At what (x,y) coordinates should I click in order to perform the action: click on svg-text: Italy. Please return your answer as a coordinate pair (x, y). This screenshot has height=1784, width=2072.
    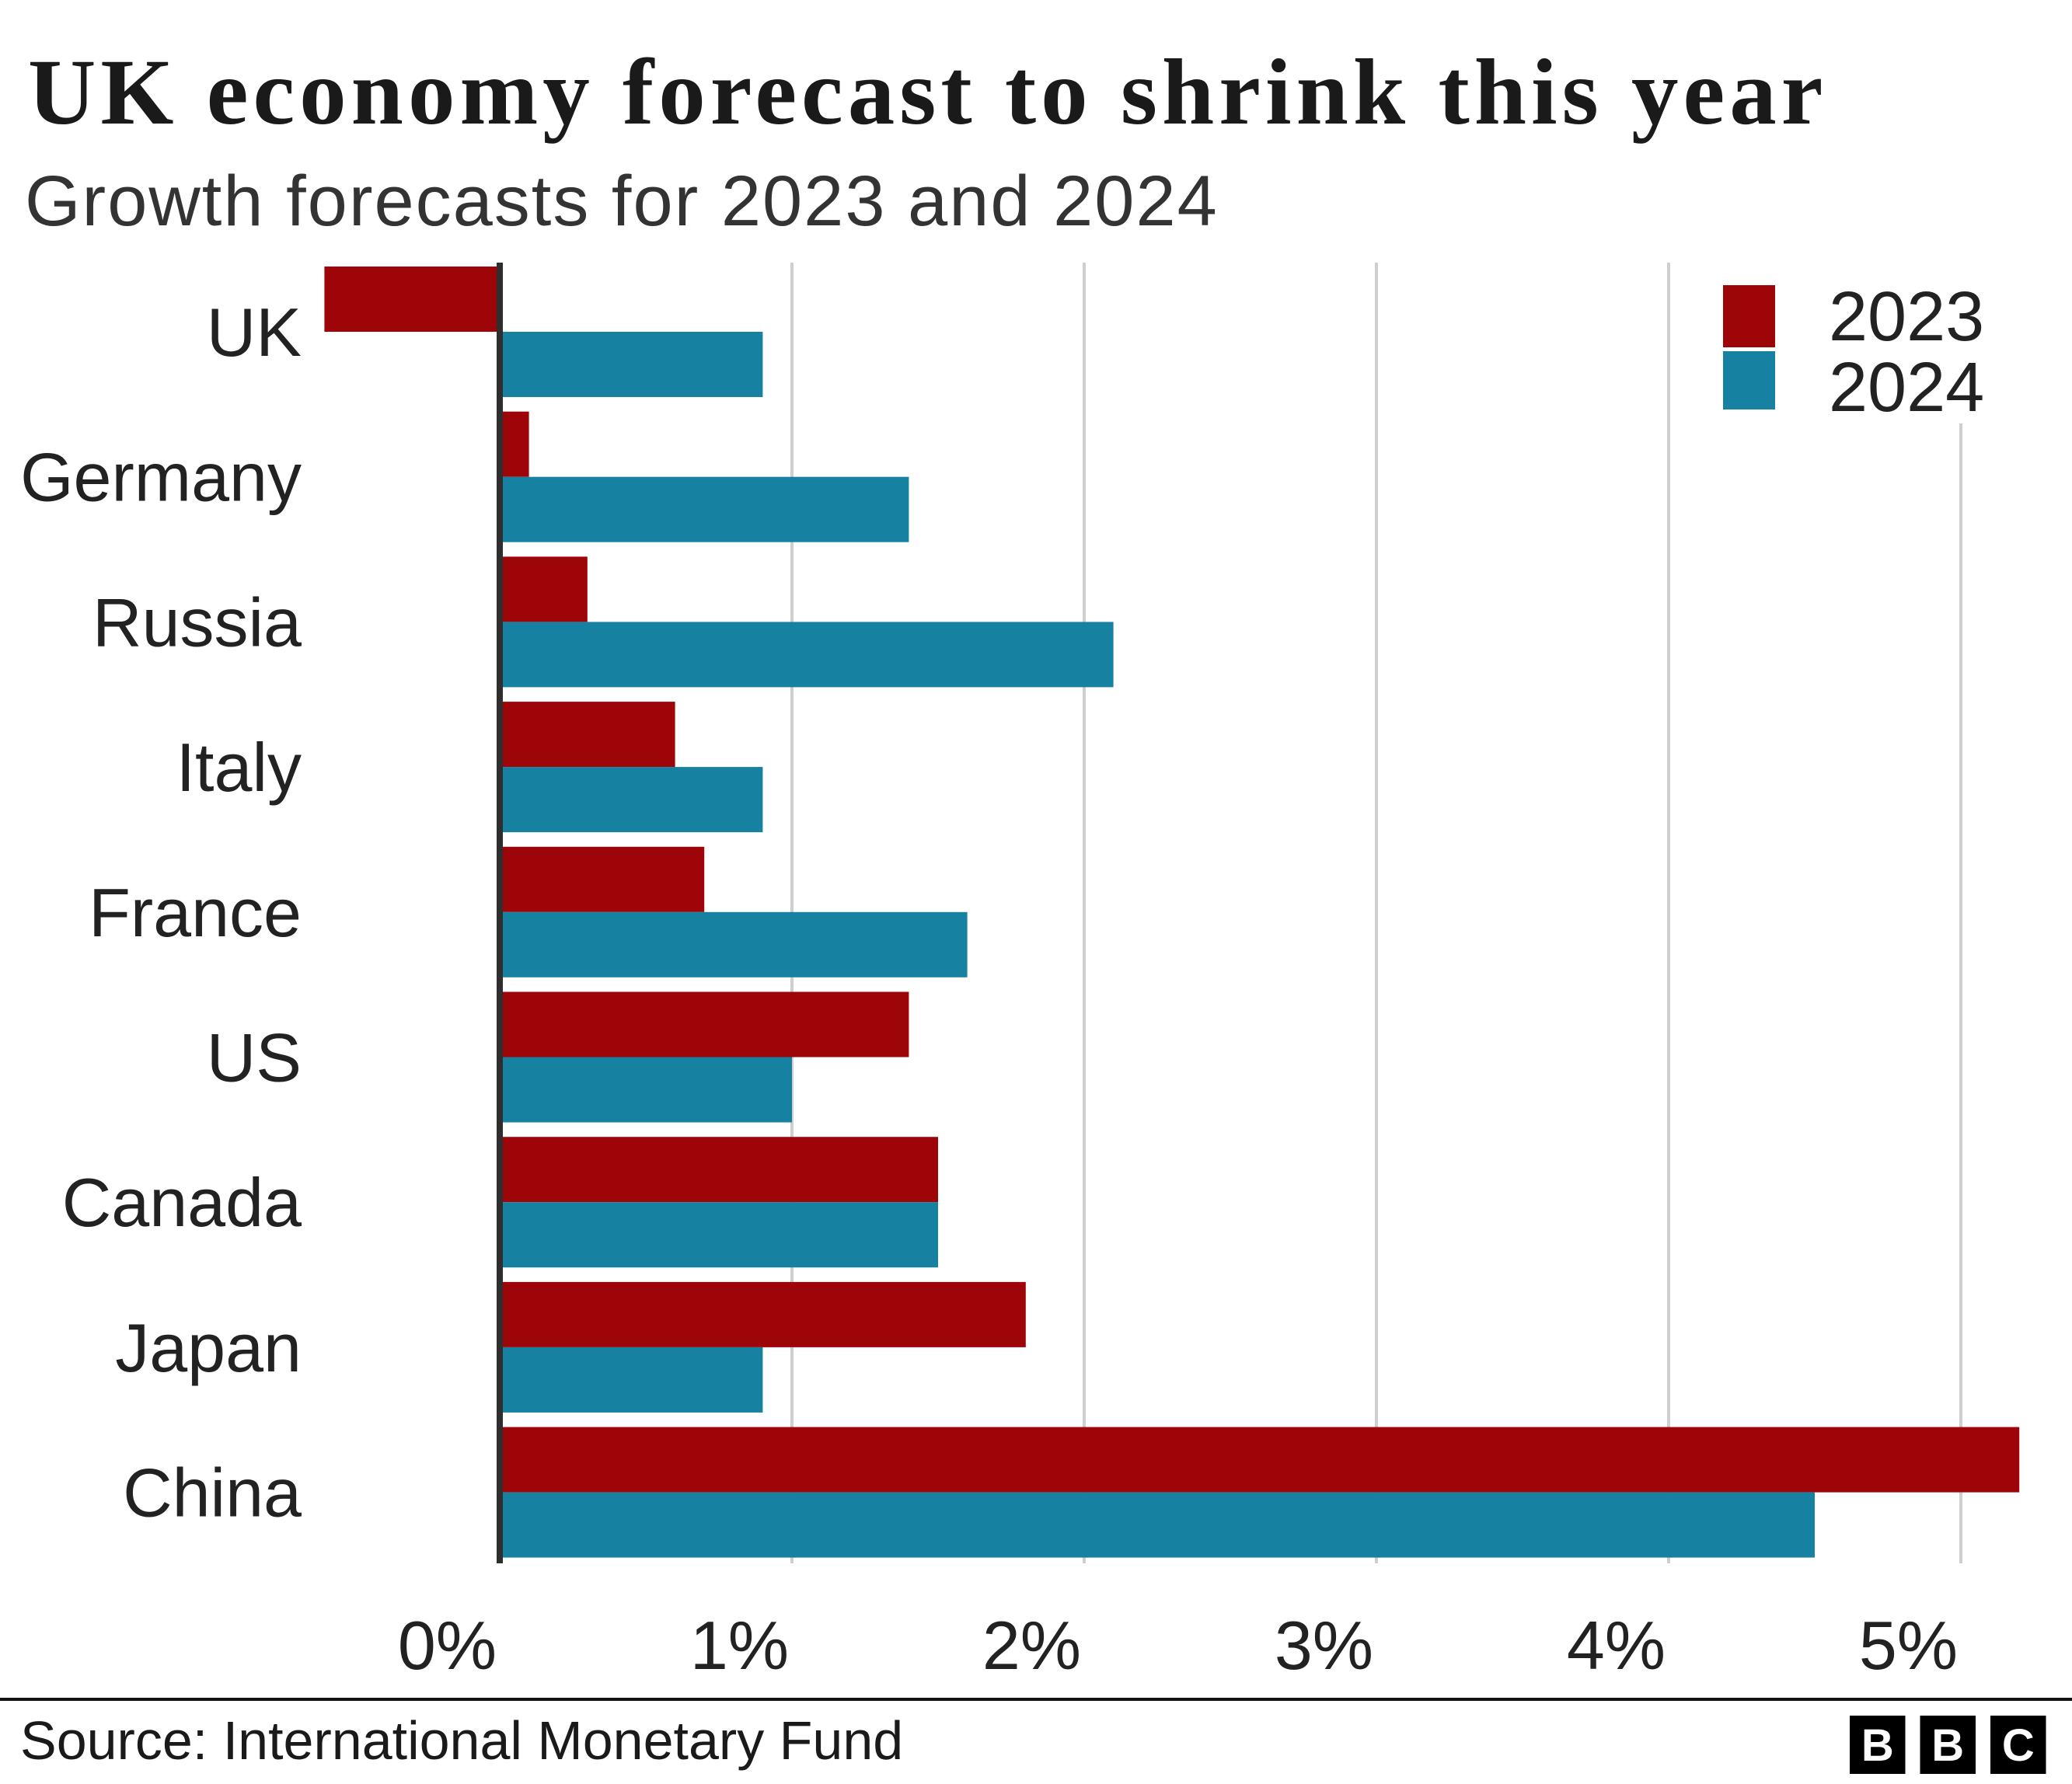
    Looking at the image, I should click on (239, 767).